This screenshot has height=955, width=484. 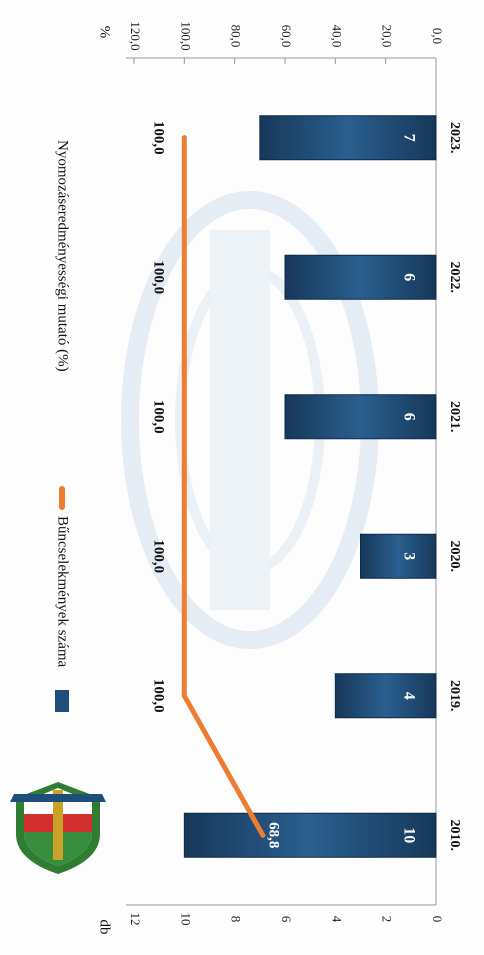 I want to click on legend-swatch-line, so click(x=62, y=498).